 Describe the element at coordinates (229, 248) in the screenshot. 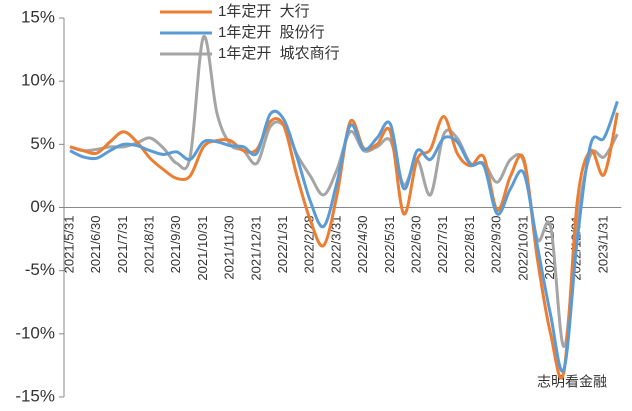

I see `x-tick-label: 2021/11/30` at that location.